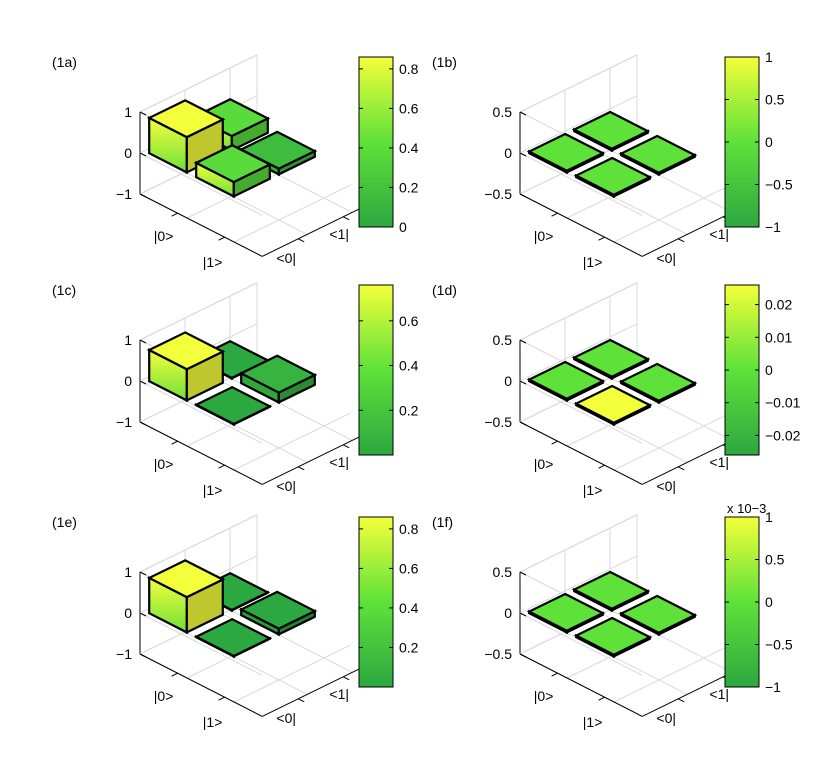 Image resolution: width=830 pixels, height=773 pixels. I want to click on panel-label: (1a), so click(64, 62).